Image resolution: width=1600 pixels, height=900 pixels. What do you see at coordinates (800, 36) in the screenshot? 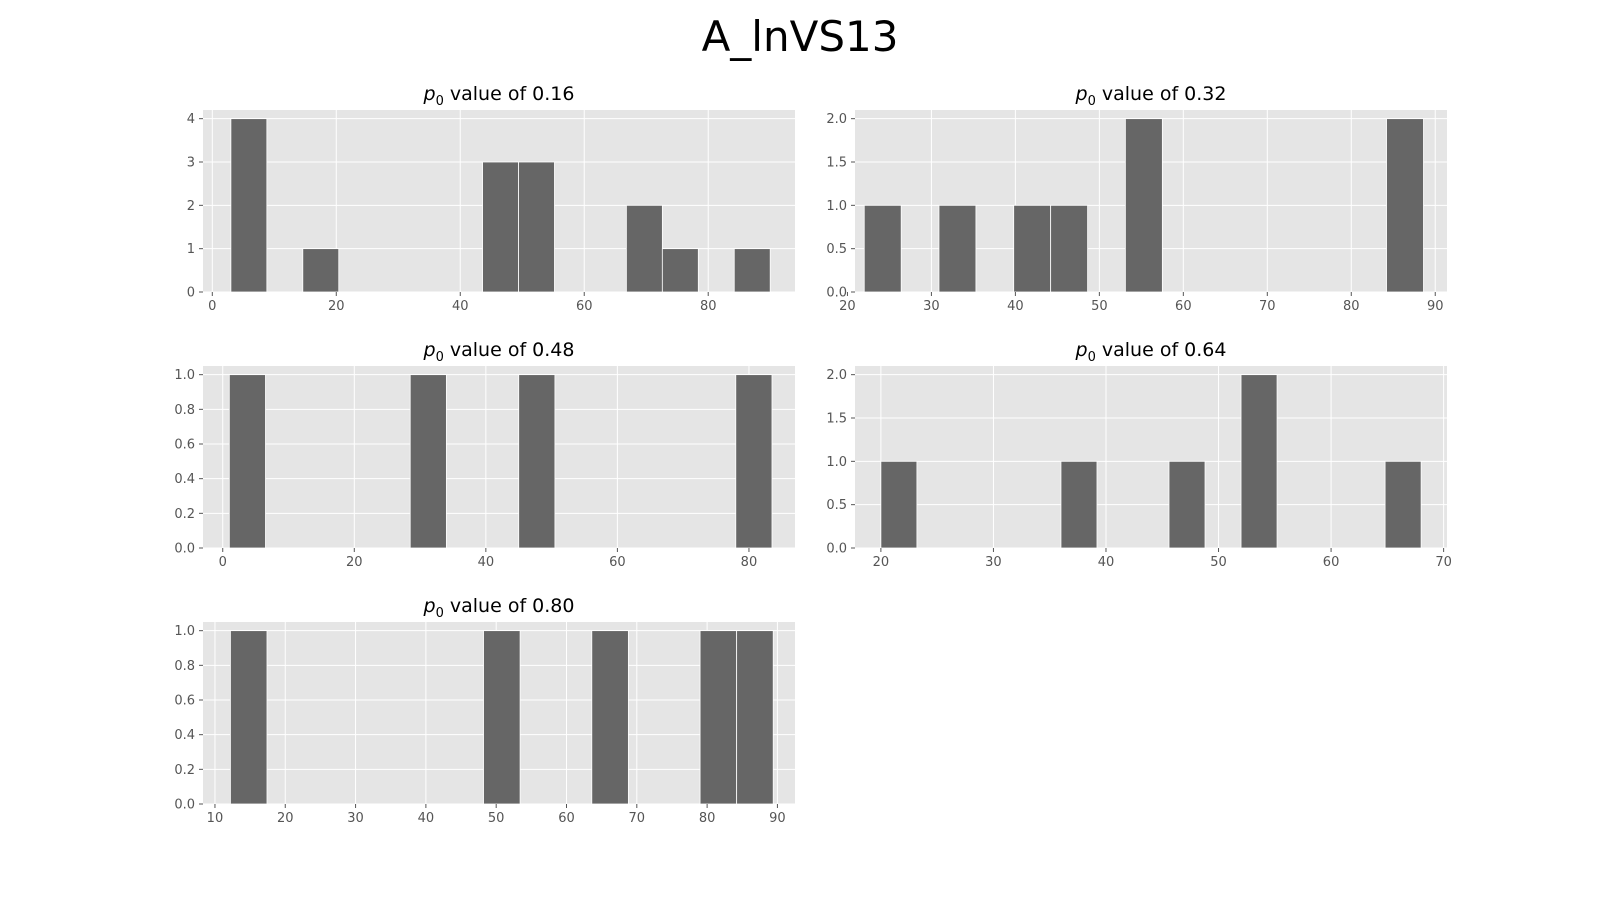
I see `figure-title: A_lnVS13` at bounding box center [800, 36].